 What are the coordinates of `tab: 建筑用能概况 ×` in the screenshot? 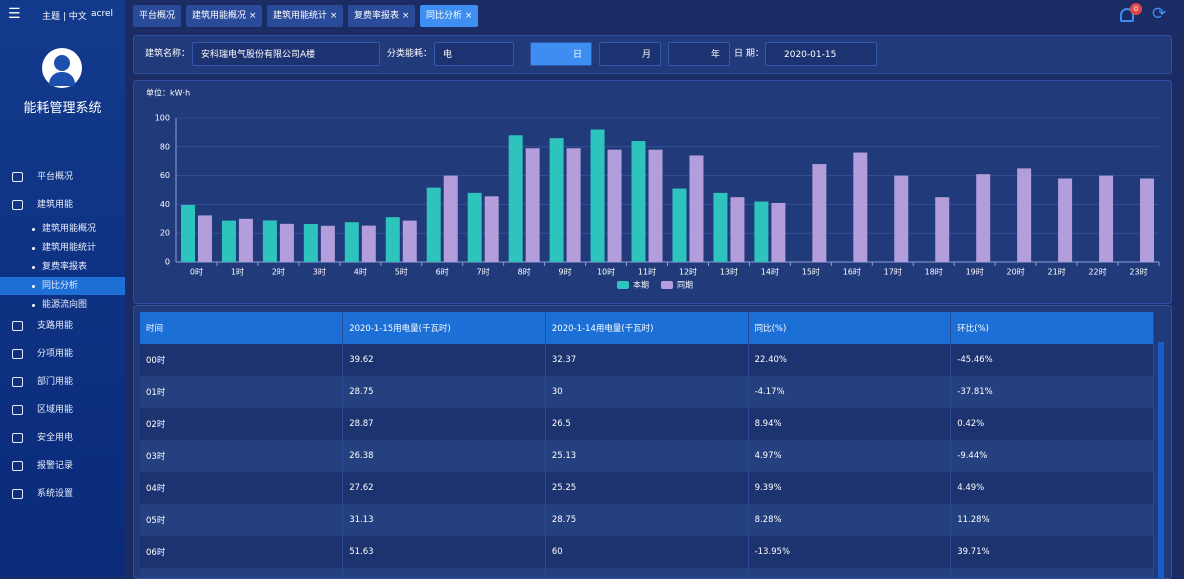 It's located at (224, 16).